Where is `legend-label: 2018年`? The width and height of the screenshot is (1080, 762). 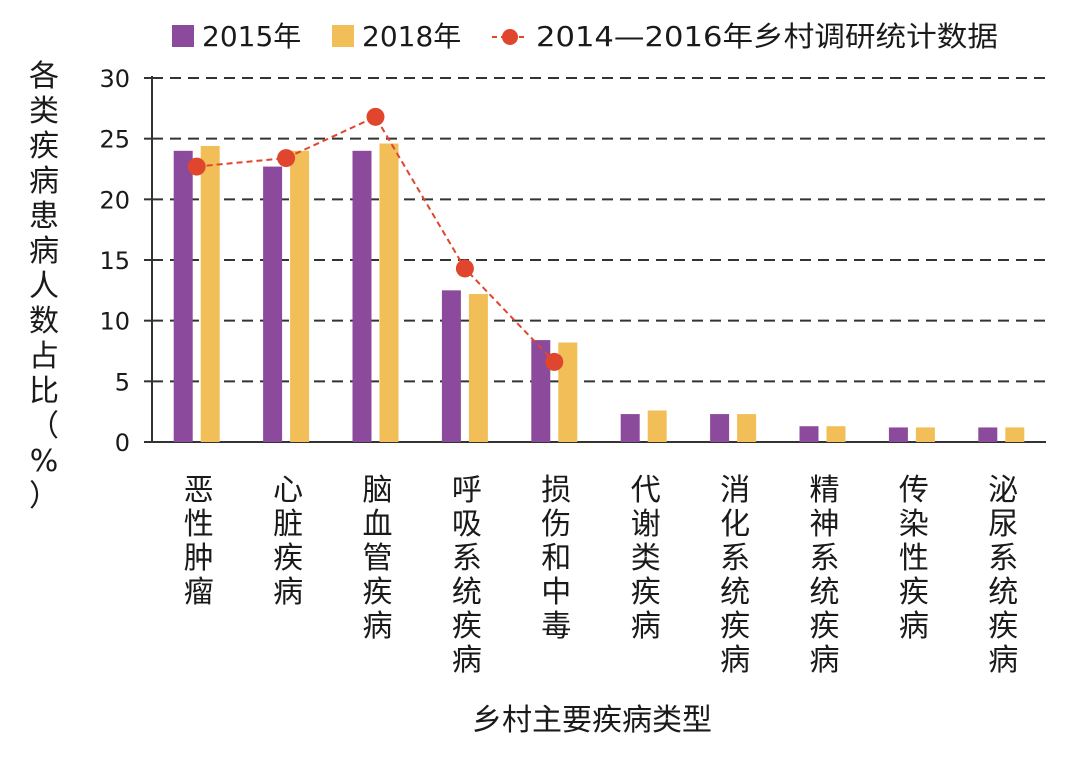
legend-label: 2018年 is located at coordinates (411, 36).